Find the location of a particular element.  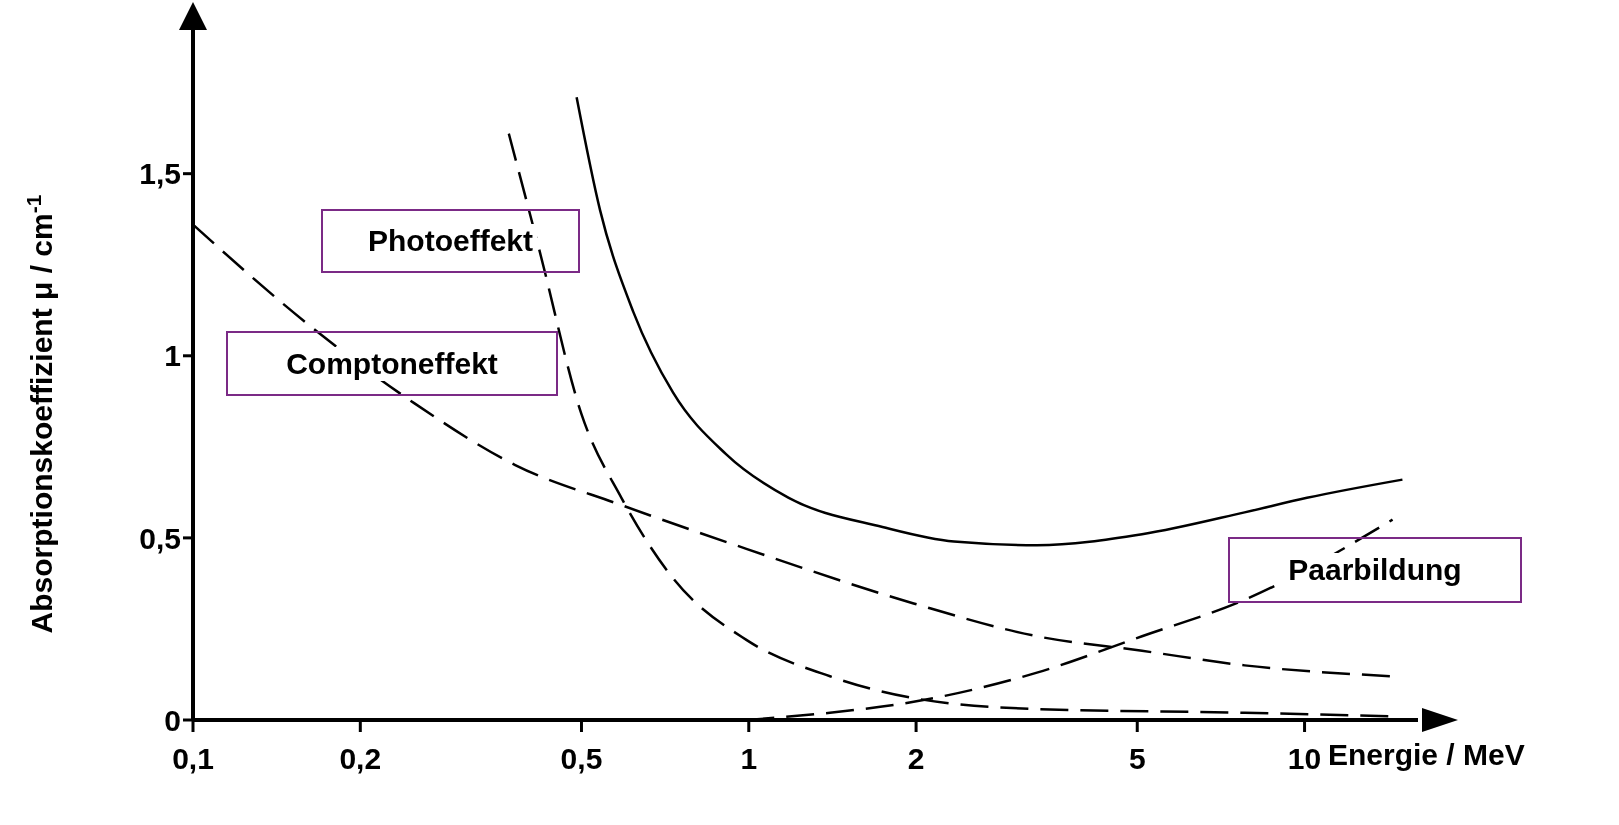

x-tick-label: 2 is located at coordinates (916, 759).